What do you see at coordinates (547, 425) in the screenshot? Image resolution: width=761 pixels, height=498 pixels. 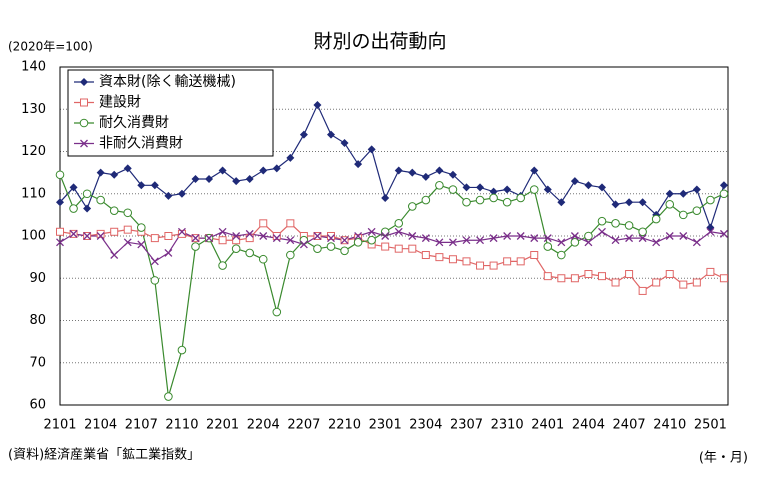 I see `x-tick-label: 2401` at bounding box center [547, 425].